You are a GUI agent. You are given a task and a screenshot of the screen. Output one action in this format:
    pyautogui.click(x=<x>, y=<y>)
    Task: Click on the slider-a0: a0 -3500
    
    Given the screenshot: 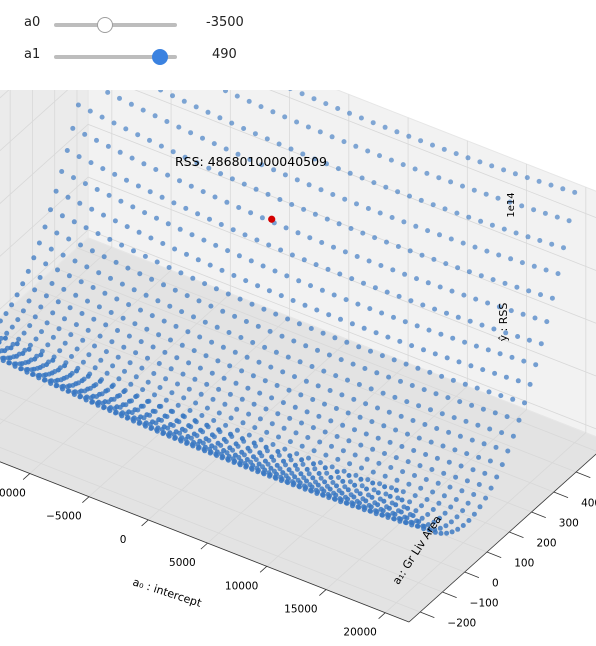 What is the action you would take?
    pyautogui.click(x=150, y=24)
    